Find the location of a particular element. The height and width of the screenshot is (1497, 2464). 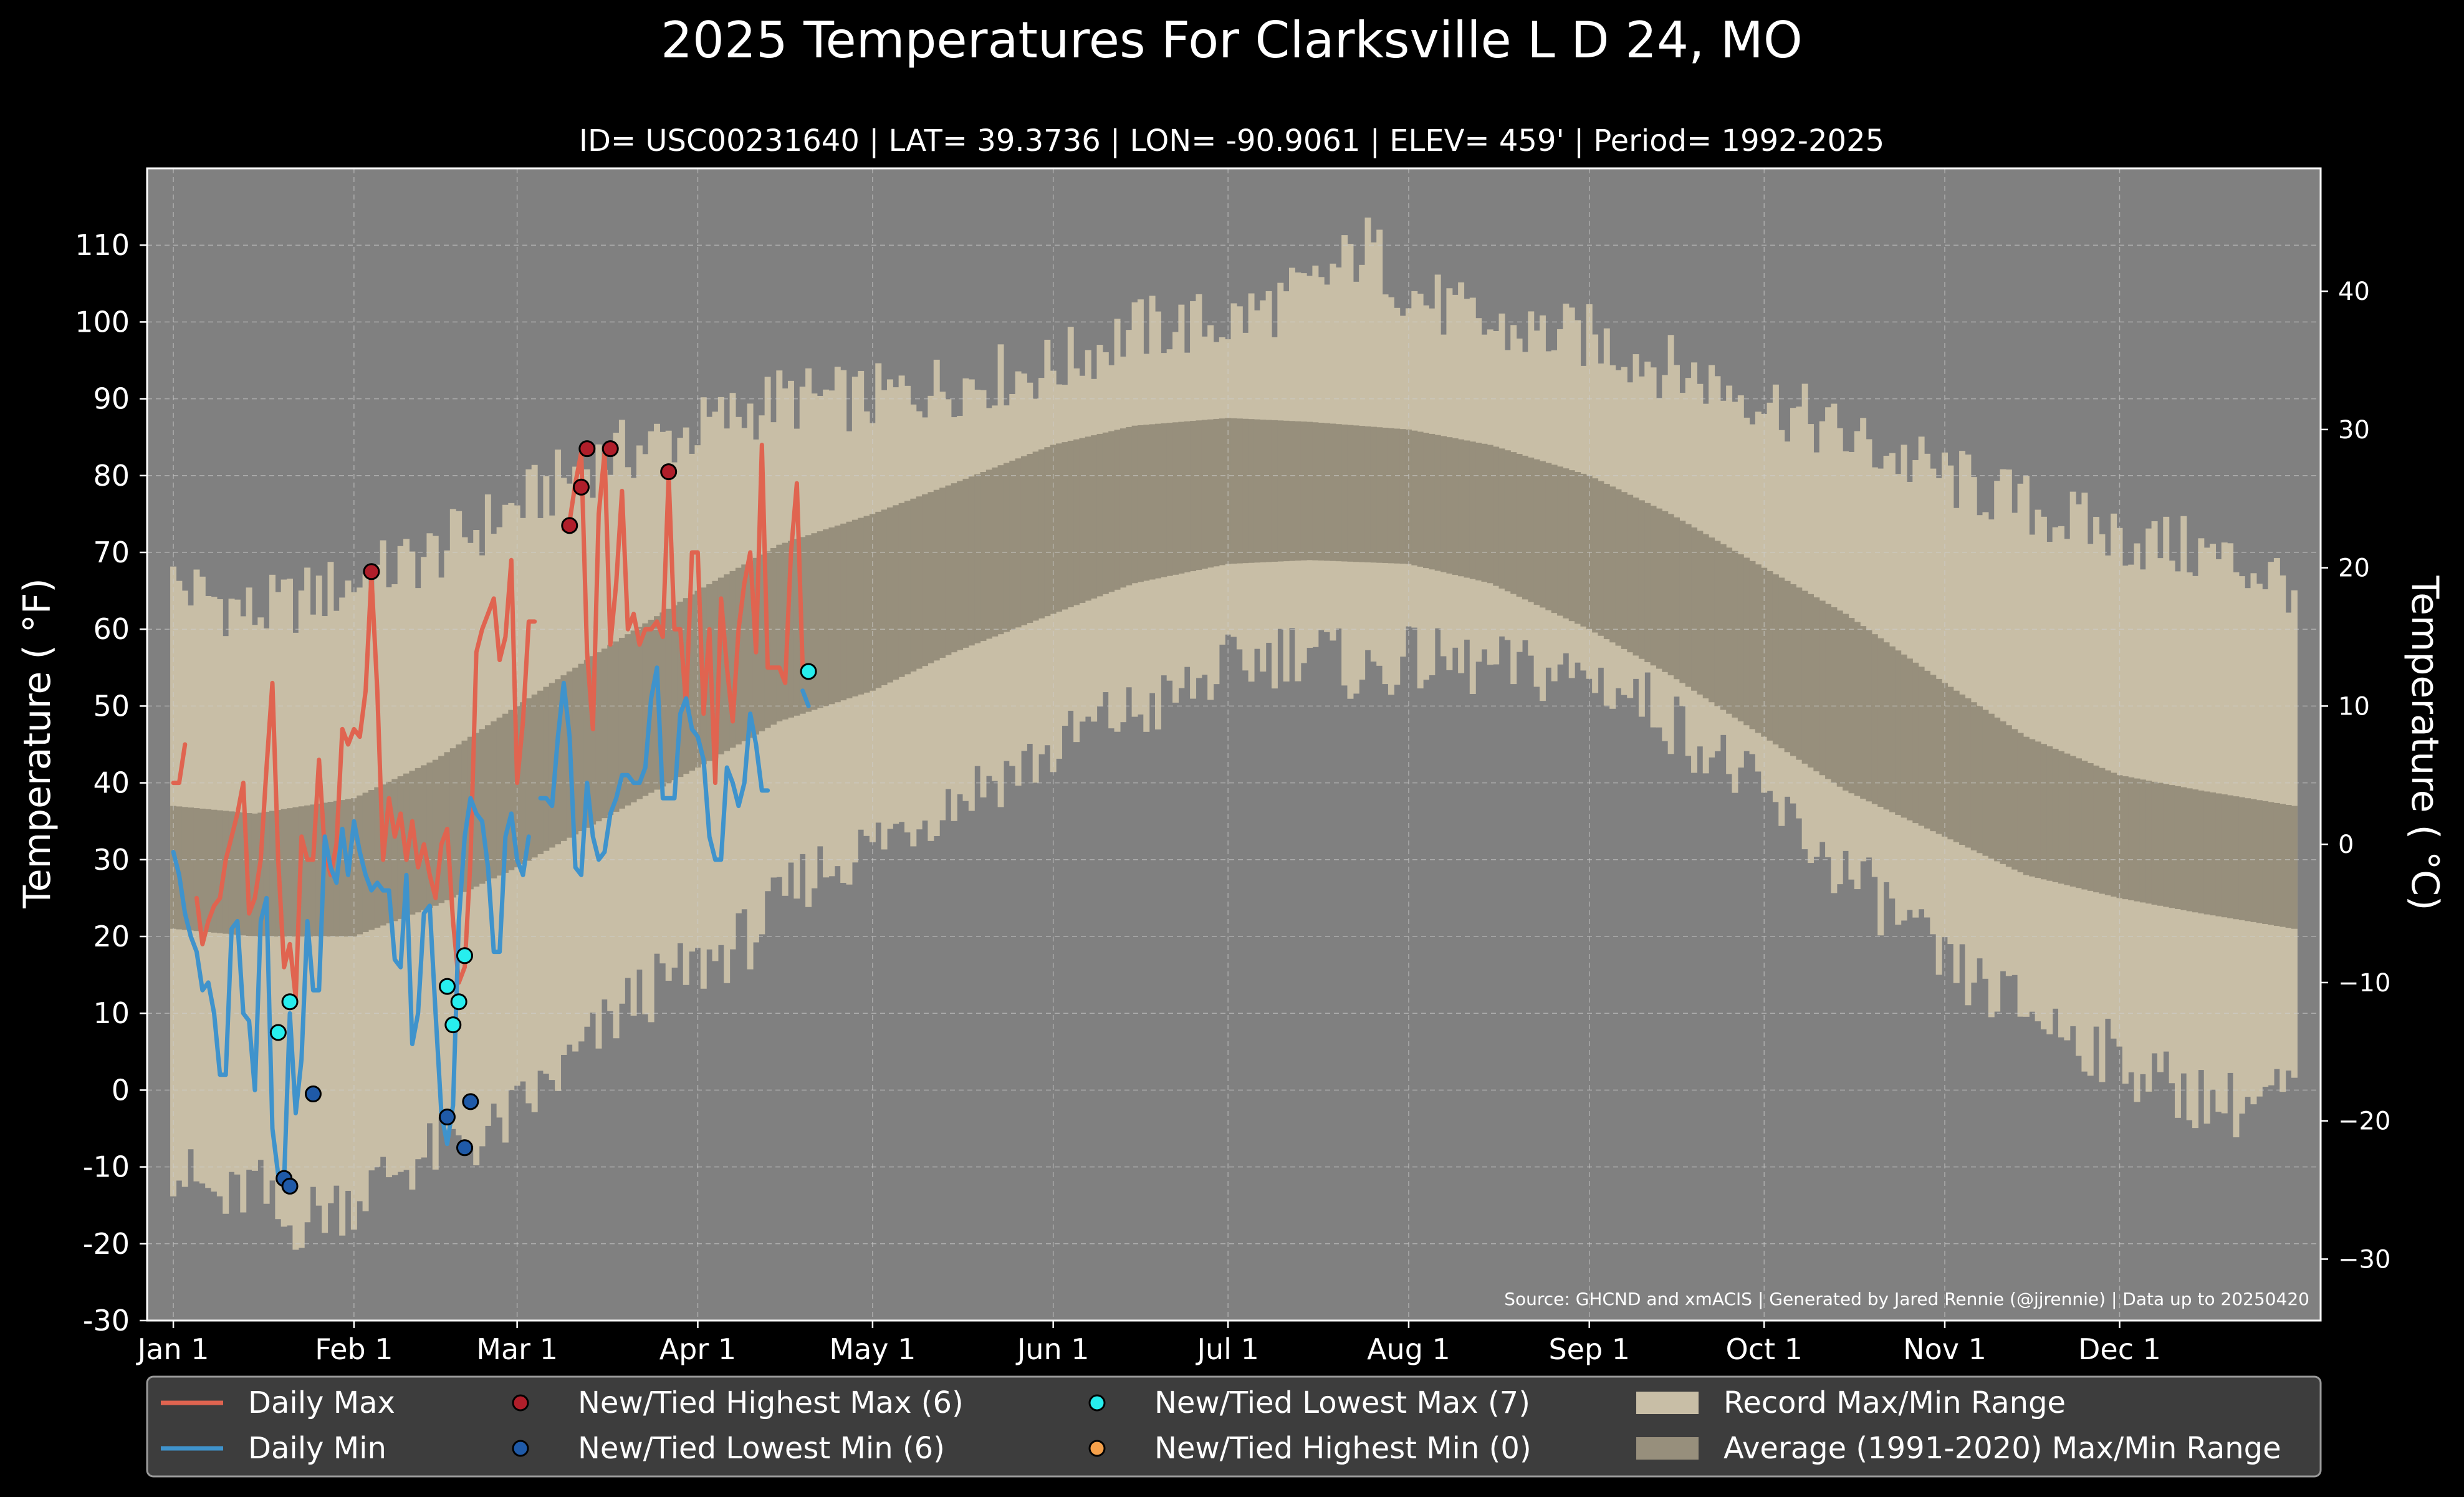

x-tick-label: Aug 1 is located at coordinates (1408, 1349).